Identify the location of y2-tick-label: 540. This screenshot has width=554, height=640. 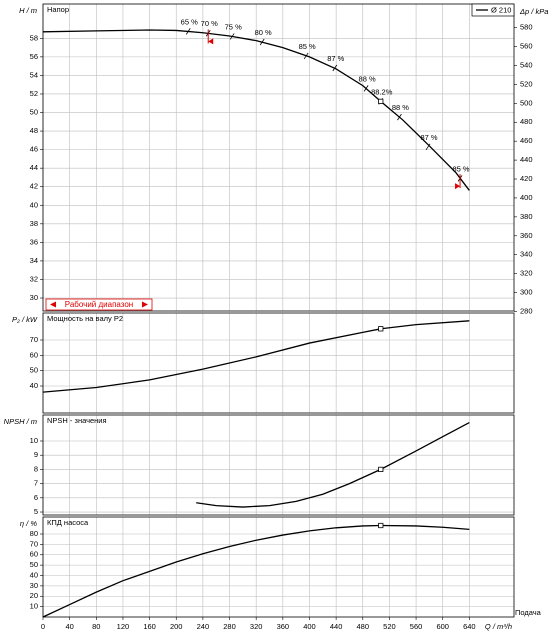
(526, 64).